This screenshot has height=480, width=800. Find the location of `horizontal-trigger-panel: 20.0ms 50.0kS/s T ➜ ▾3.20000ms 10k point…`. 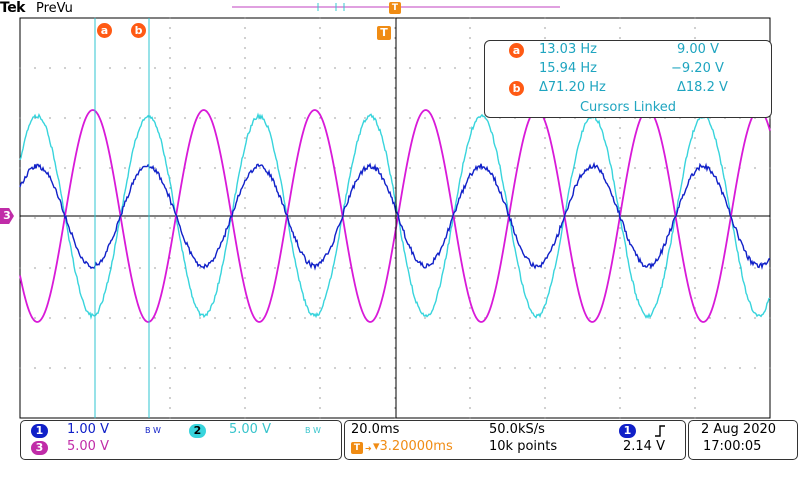

horizontal-trigger-panel: 20.0ms 50.0kS/s T ➜ ▾3.20000ms 10k point… is located at coordinates (515, 440).